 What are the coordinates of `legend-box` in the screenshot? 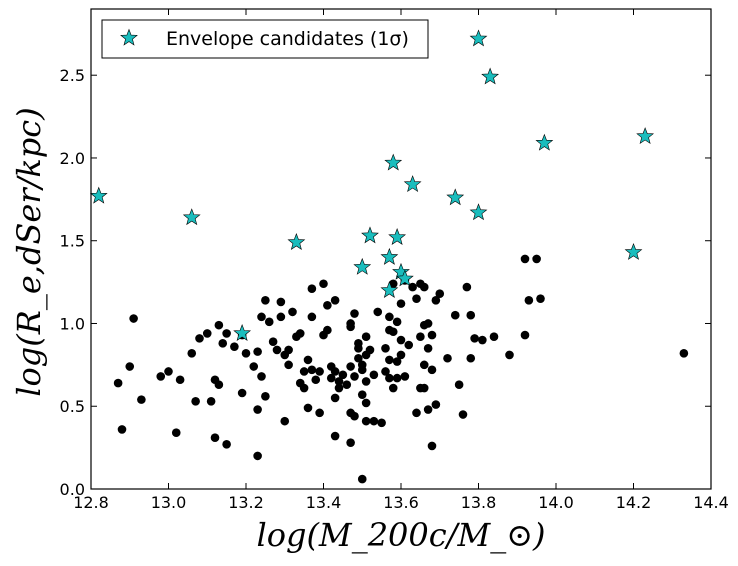 It's located at (265, 39).